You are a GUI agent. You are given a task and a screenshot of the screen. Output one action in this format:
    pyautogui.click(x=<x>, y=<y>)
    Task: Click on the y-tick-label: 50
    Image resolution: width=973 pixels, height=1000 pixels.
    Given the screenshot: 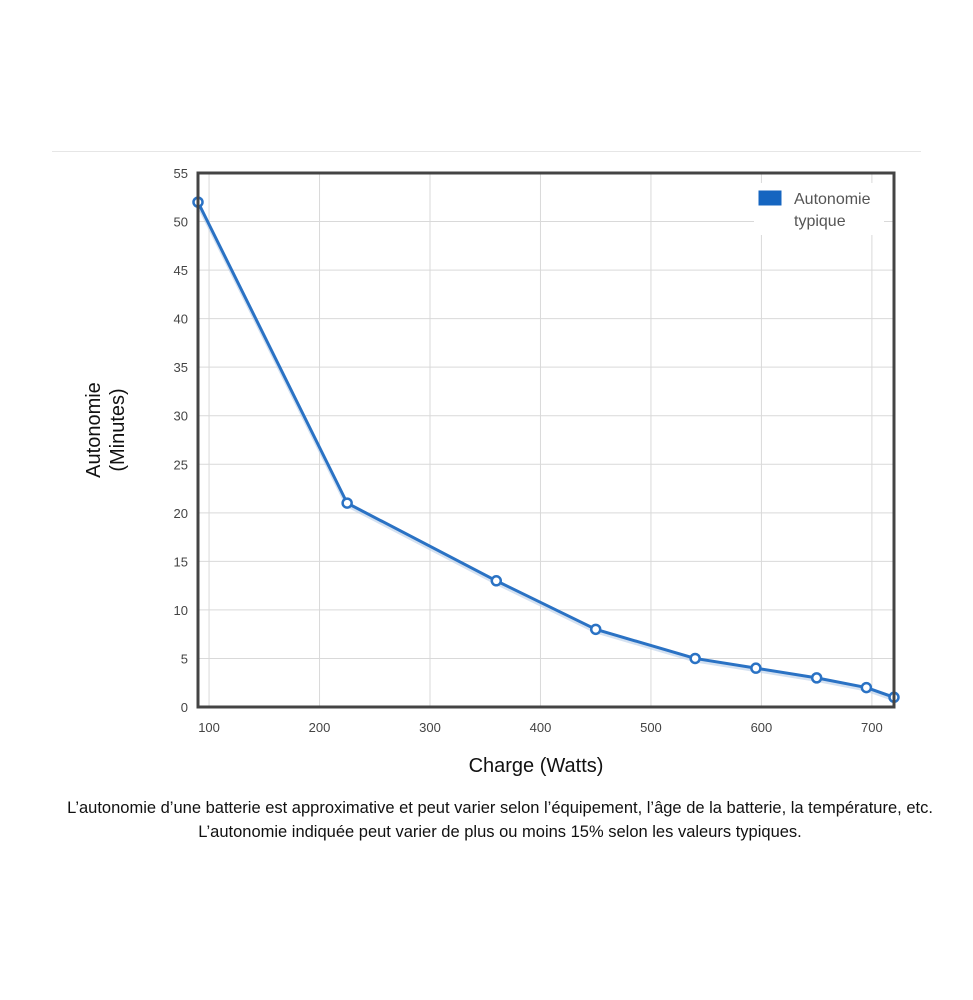 What is the action you would take?
    pyautogui.click(x=181, y=222)
    